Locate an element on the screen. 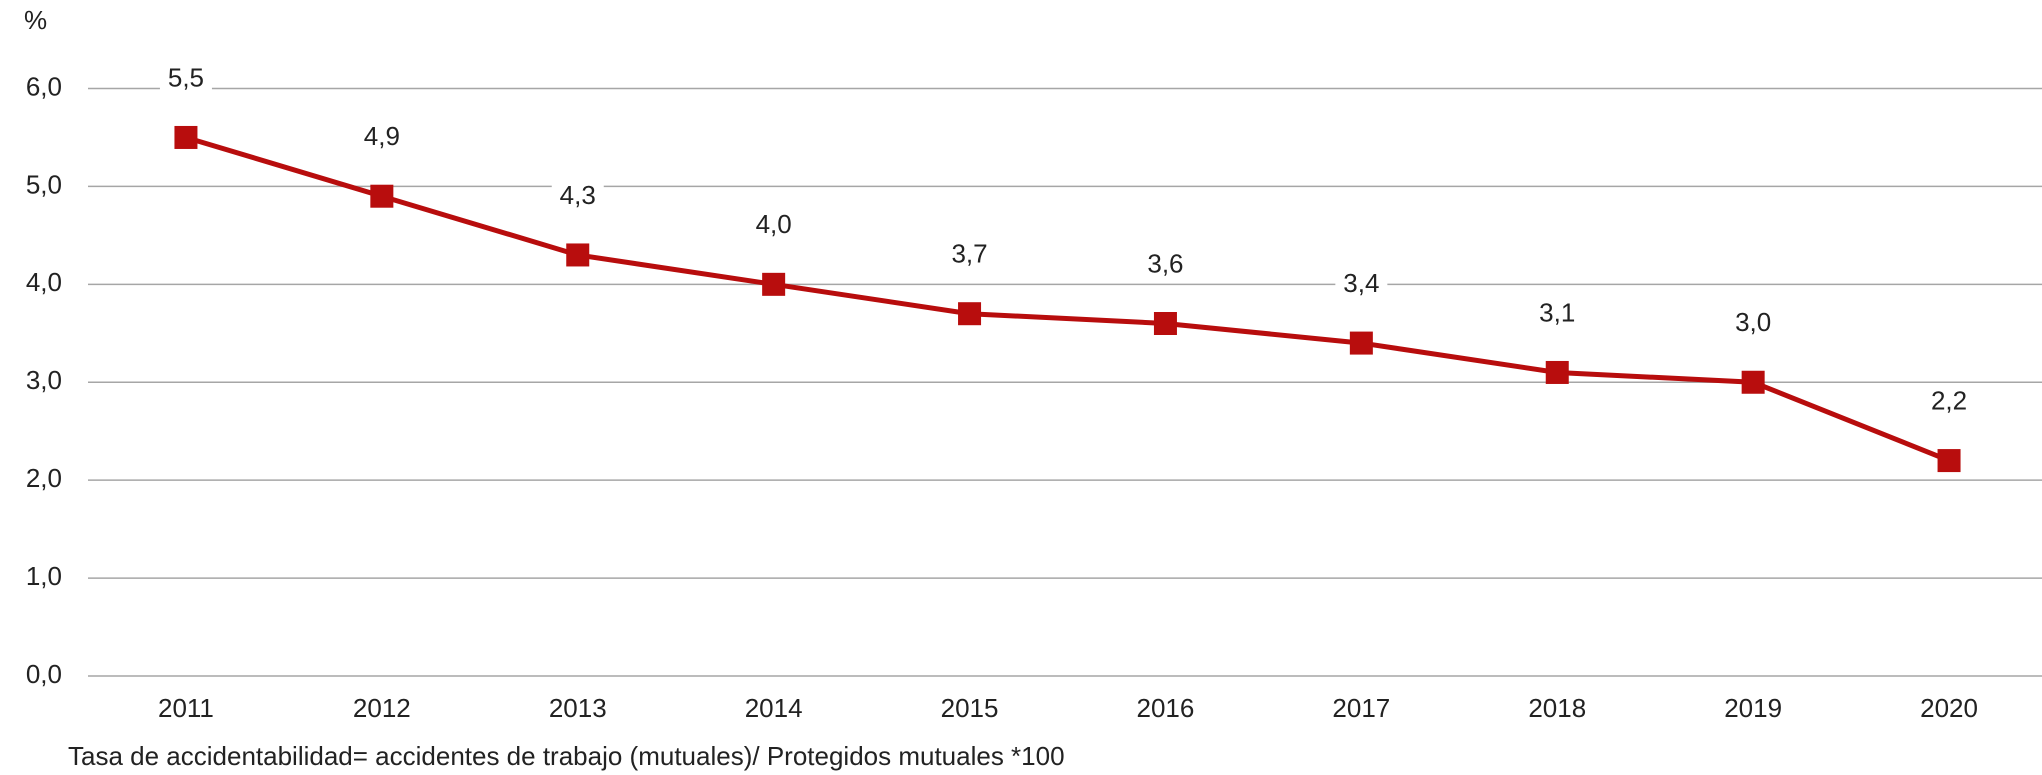 This screenshot has height=775, width=2042. data-label: 3,4 is located at coordinates (1361, 283).